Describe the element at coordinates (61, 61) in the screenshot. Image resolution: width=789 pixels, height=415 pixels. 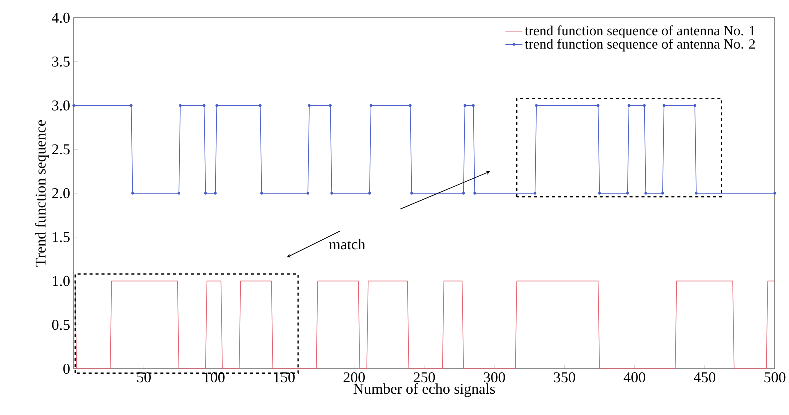
I see `y-tick-label: 3.5` at that location.